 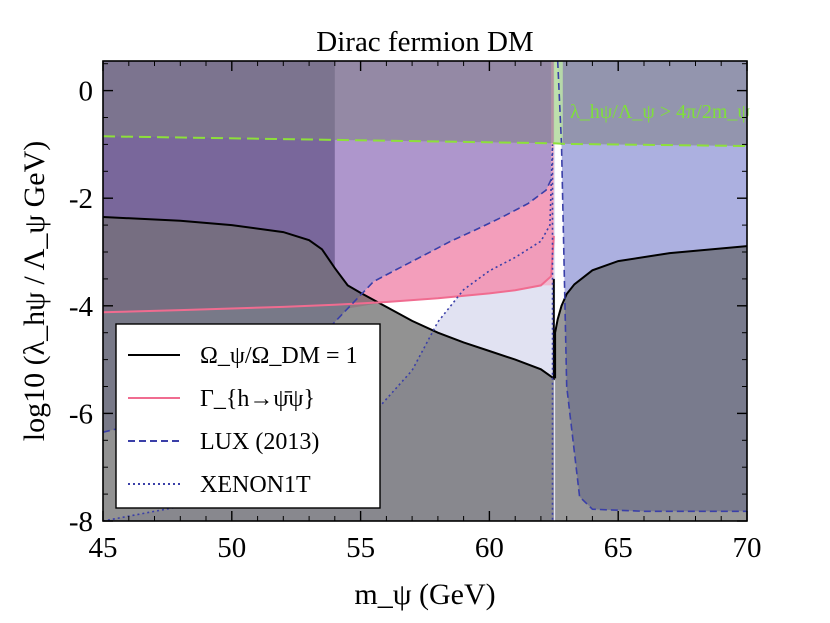 What do you see at coordinates (86, 92) in the screenshot?
I see `y-tick-label: 0` at bounding box center [86, 92].